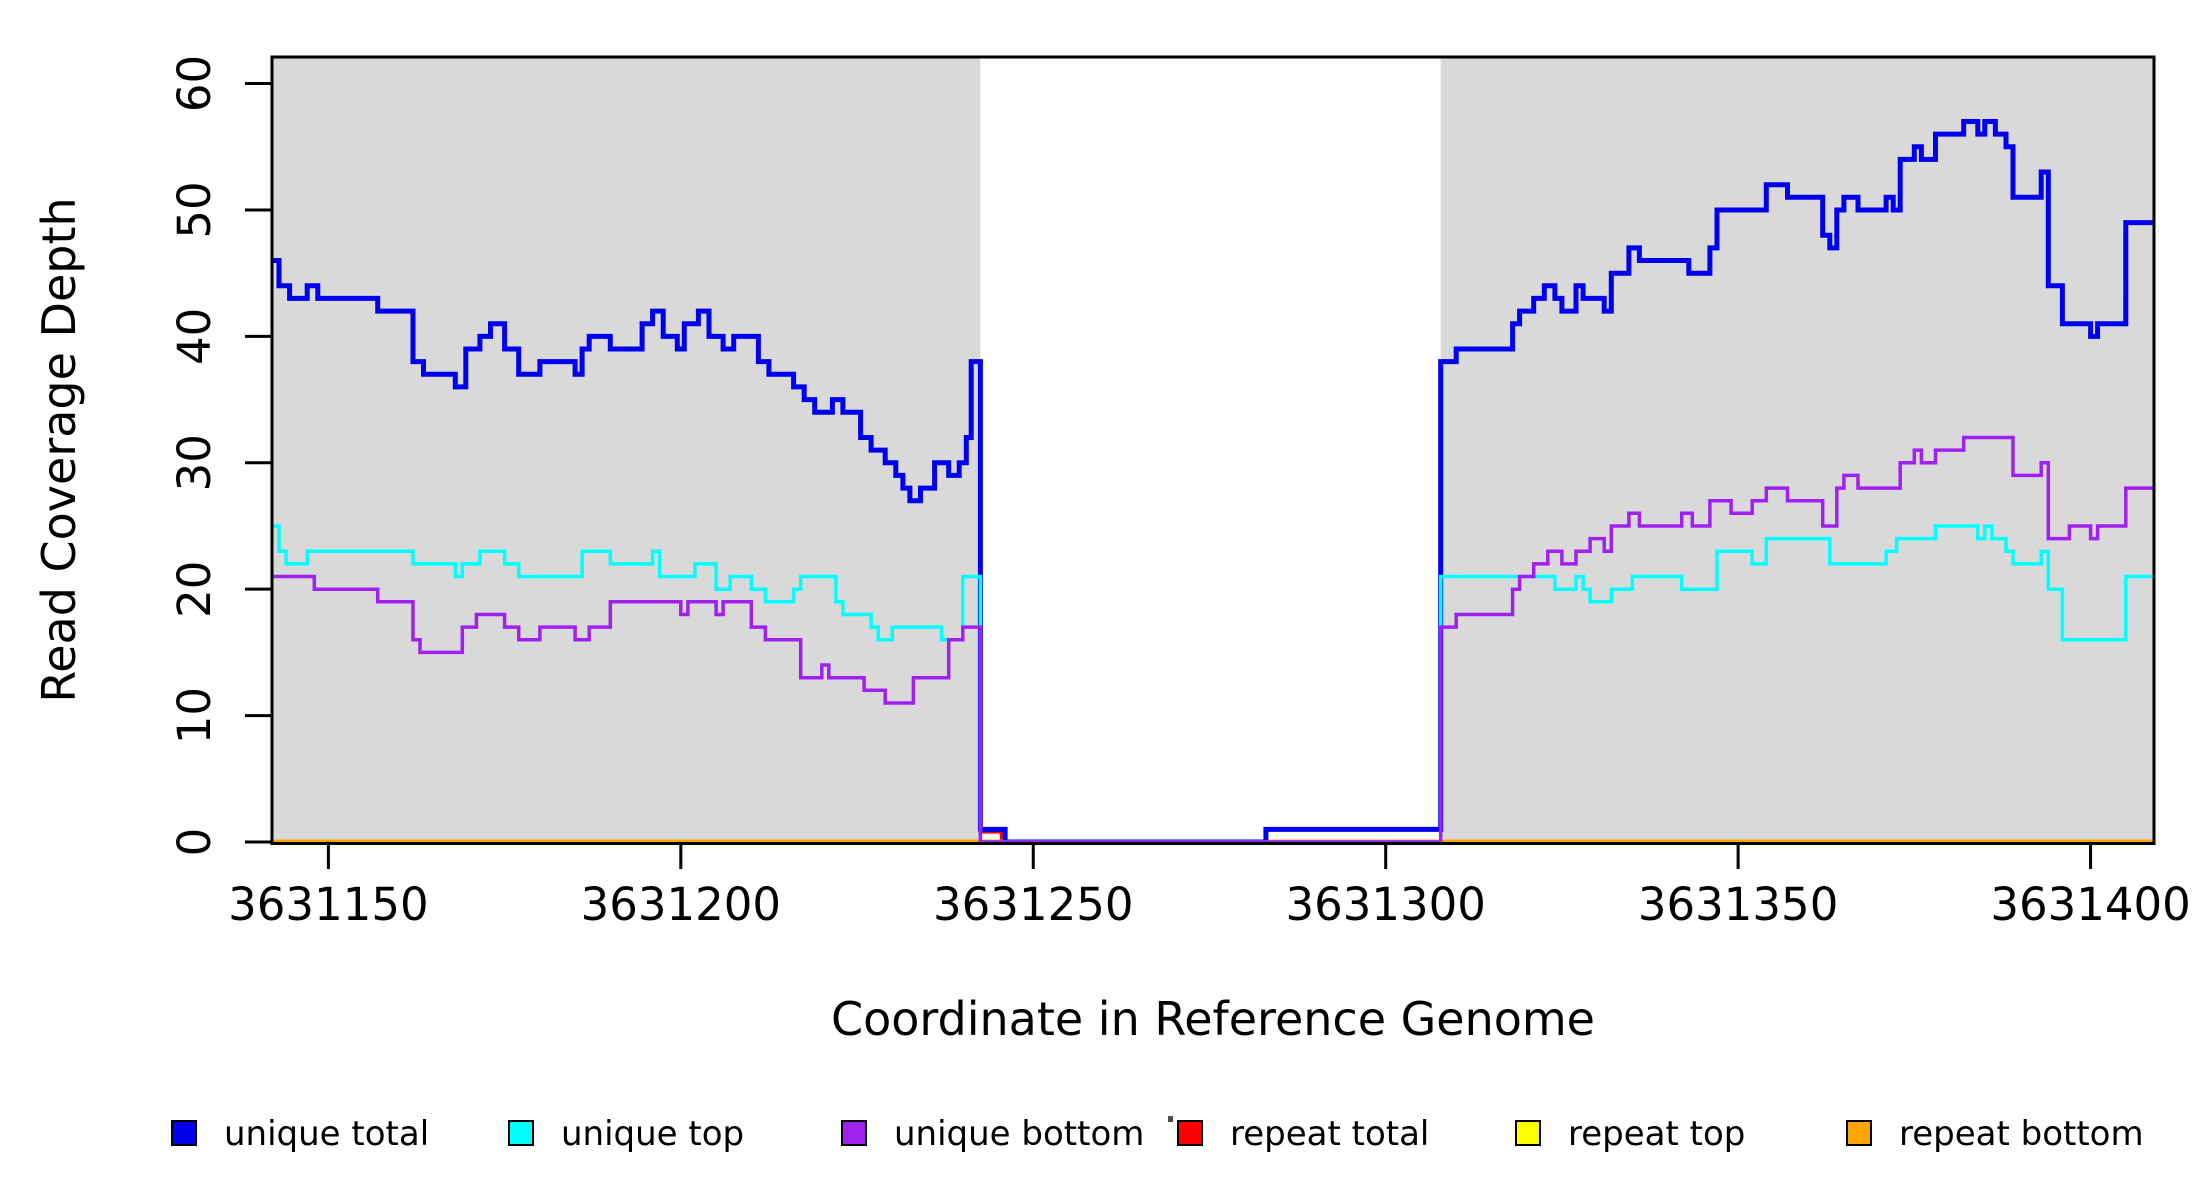 This screenshot has height=1200, width=2200. Describe the element at coordinates (1859, 1133) in the screenshot. I see `legend-swatch-repeat-bottom` at that location.